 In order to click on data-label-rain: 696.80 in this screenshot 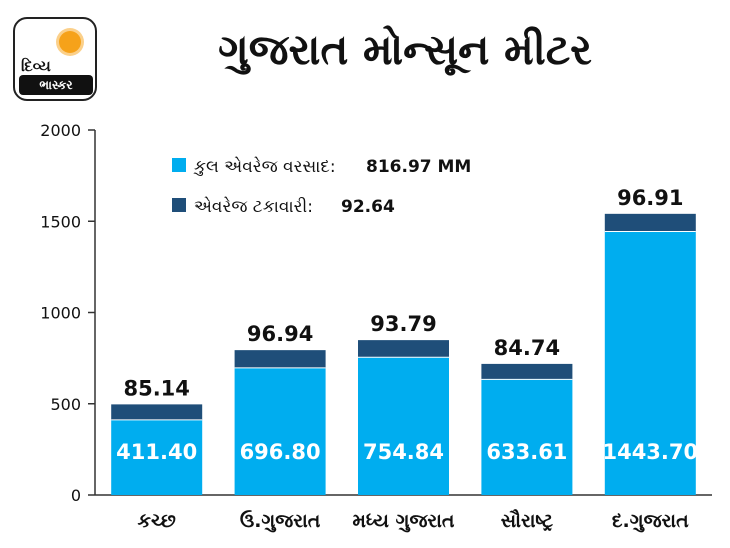, I will do `click(280, 452)`.